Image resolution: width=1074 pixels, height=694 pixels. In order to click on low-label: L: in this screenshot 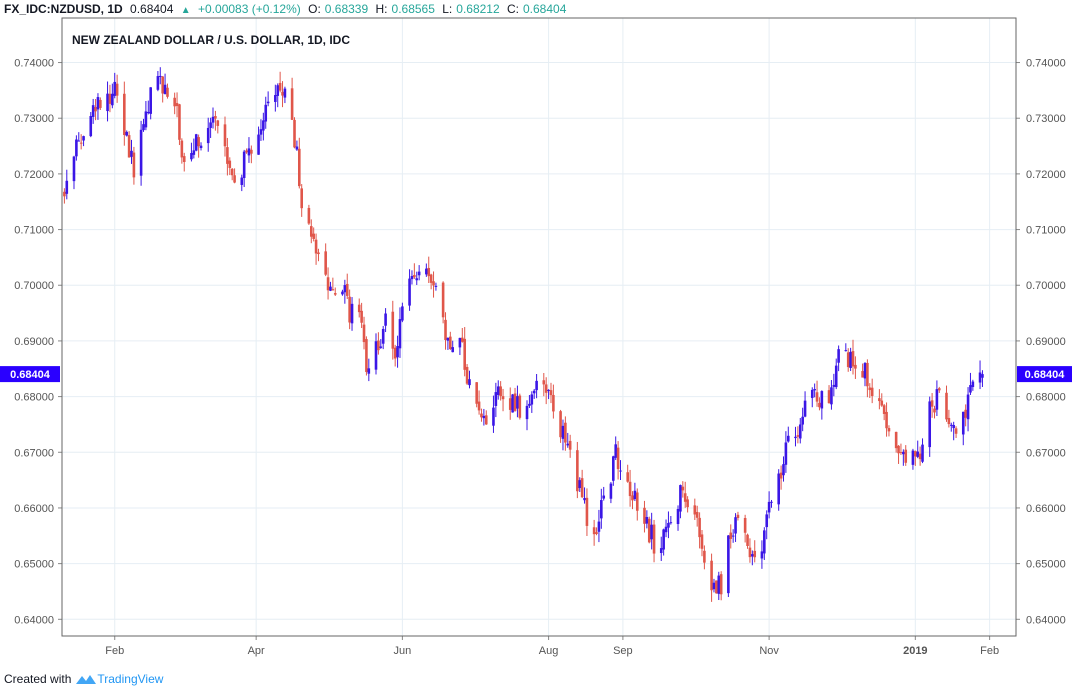, I will do `click(447, 9)`.